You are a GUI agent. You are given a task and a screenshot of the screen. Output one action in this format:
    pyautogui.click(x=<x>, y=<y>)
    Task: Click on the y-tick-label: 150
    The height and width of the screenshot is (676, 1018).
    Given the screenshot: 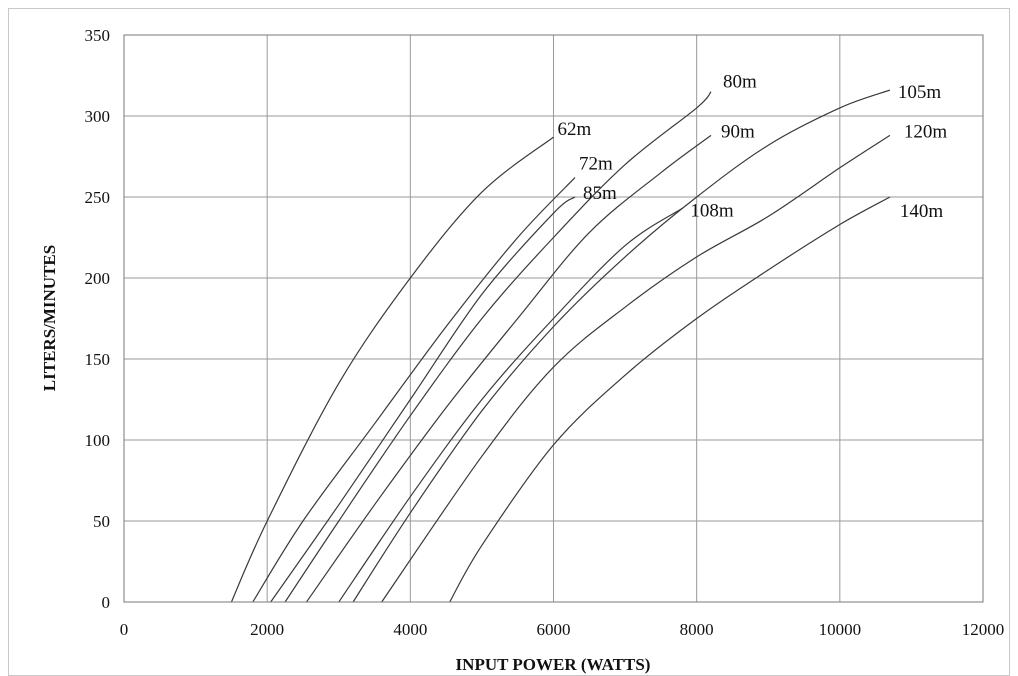 What is the action you would take?
    pyautogui.click(x=98, y=359)
    